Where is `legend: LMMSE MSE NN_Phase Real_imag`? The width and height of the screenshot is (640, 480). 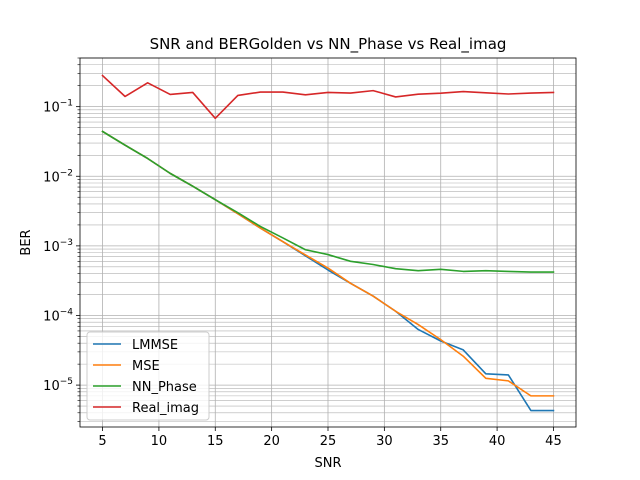
legend: LMMSE MSE NN_Phase Real_imag is located at coordinates (148, 376).